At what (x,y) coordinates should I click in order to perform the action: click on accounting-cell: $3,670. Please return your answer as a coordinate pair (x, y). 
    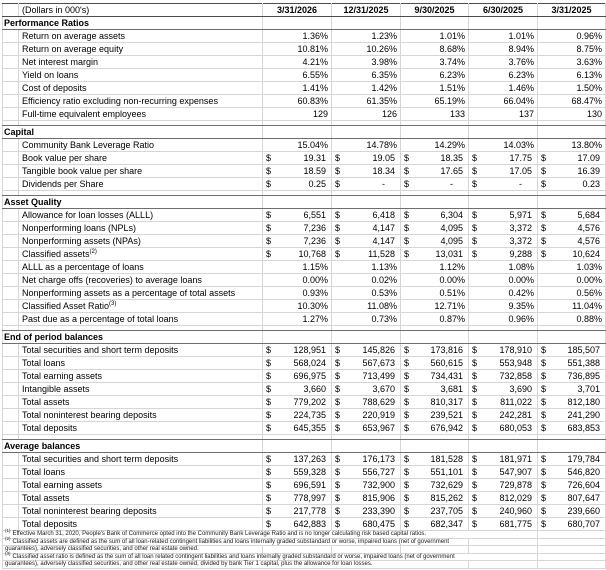
    Looking at the image, I should click on (366, 389).